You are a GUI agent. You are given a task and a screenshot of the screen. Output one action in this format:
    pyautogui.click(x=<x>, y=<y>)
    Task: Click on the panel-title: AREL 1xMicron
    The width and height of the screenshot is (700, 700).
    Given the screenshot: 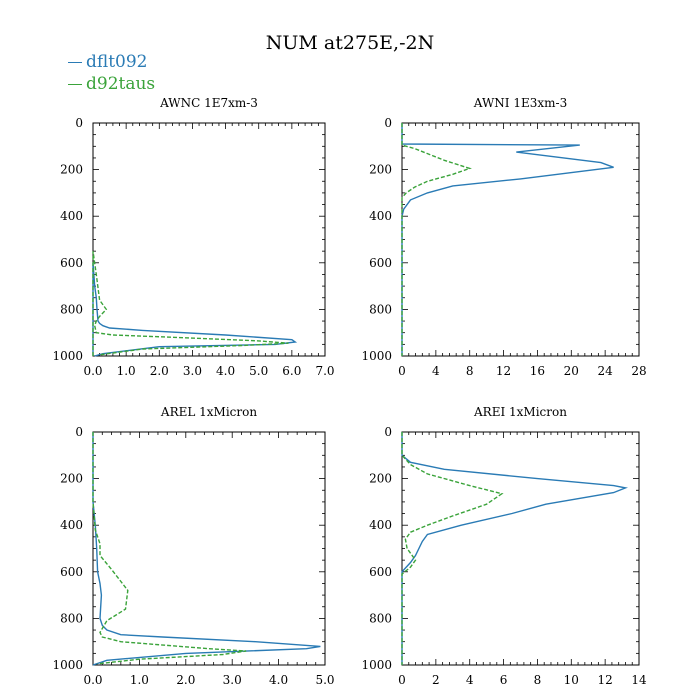 What is the action you would take?
    pyautogui.click(x=208, y=412)
    